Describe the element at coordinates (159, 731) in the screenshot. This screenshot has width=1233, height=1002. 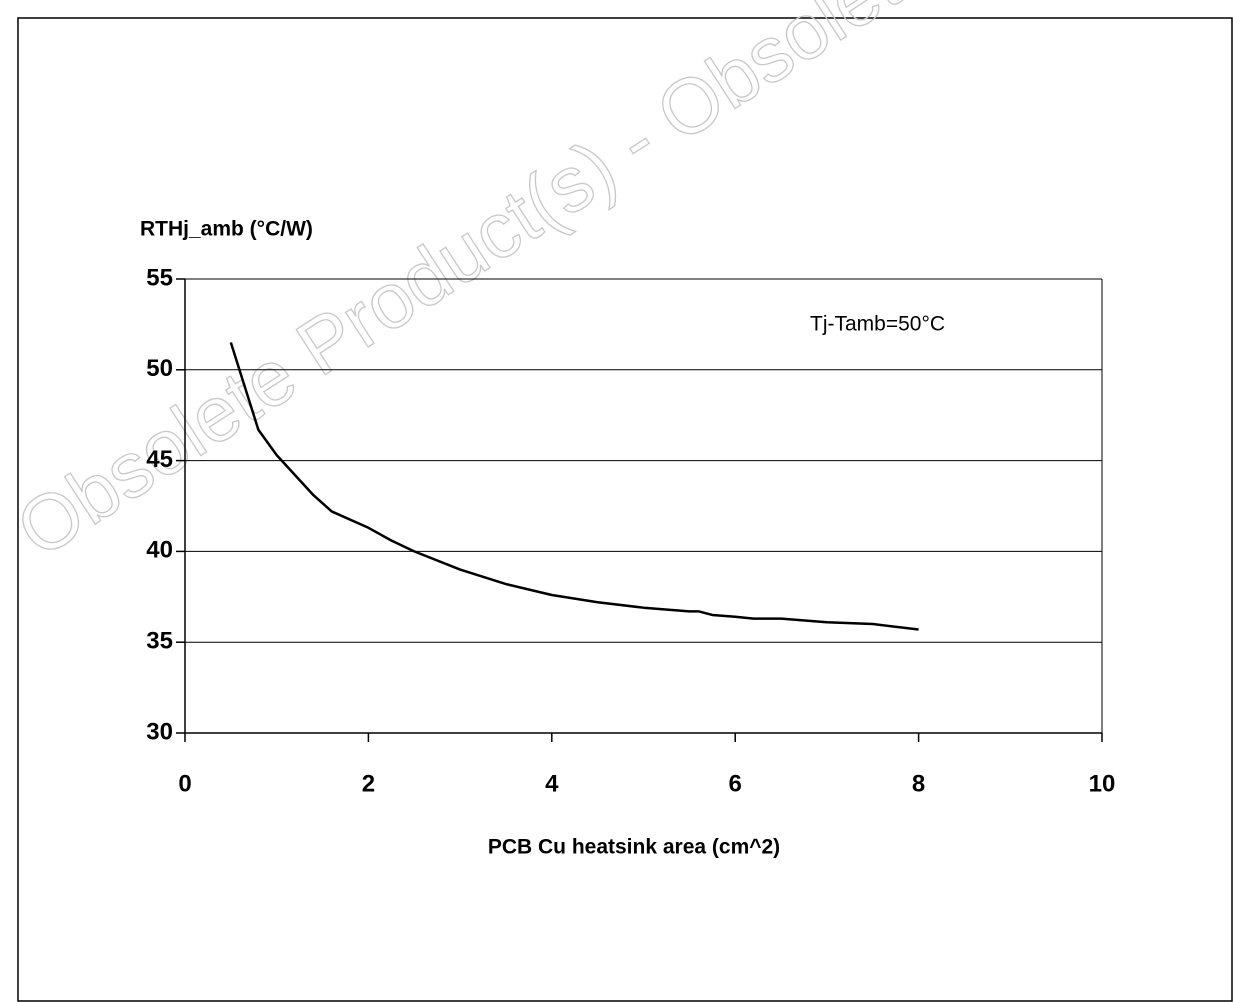
I see `y-tick-label: 30` at that location.